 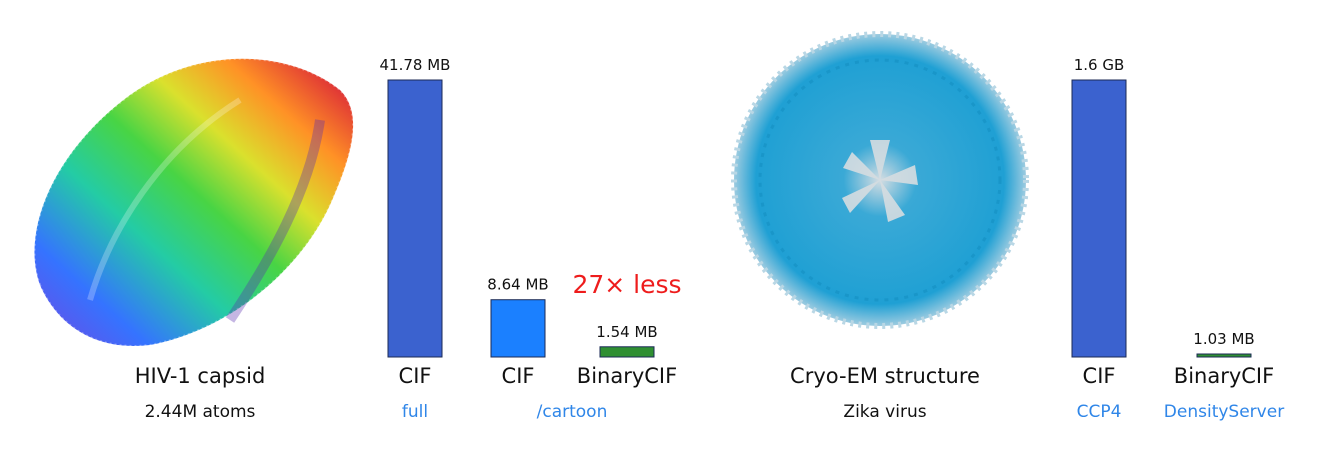 What do you see at coordinates (880, 180) in the screenshot?
I see `zika-virus-image` at bounding box center [880, 180].